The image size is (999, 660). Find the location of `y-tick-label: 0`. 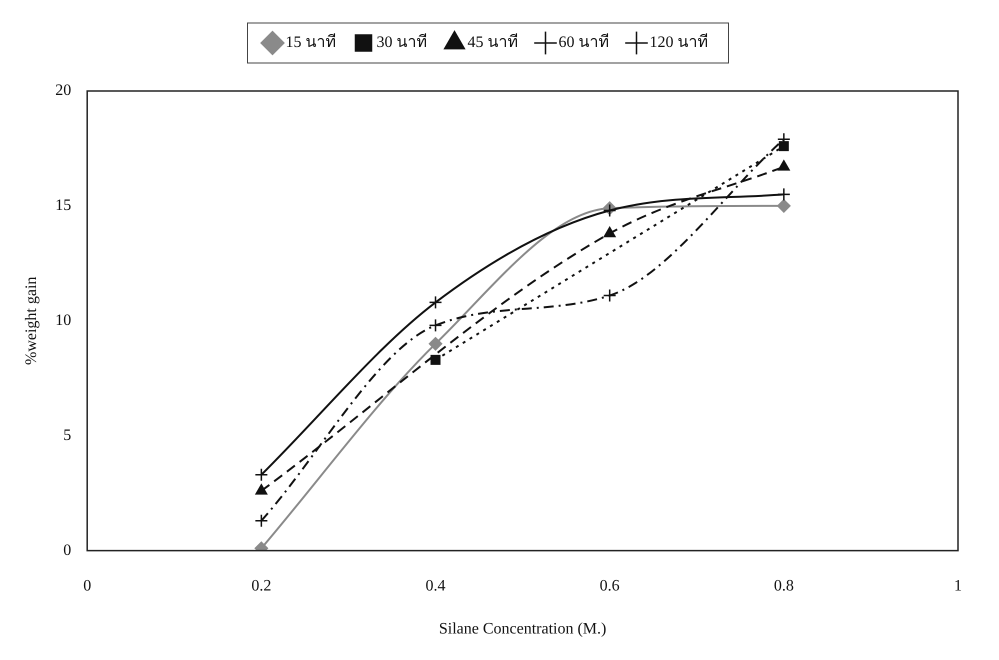

y-tick-label: 0 is located at coordinates (67, 550).